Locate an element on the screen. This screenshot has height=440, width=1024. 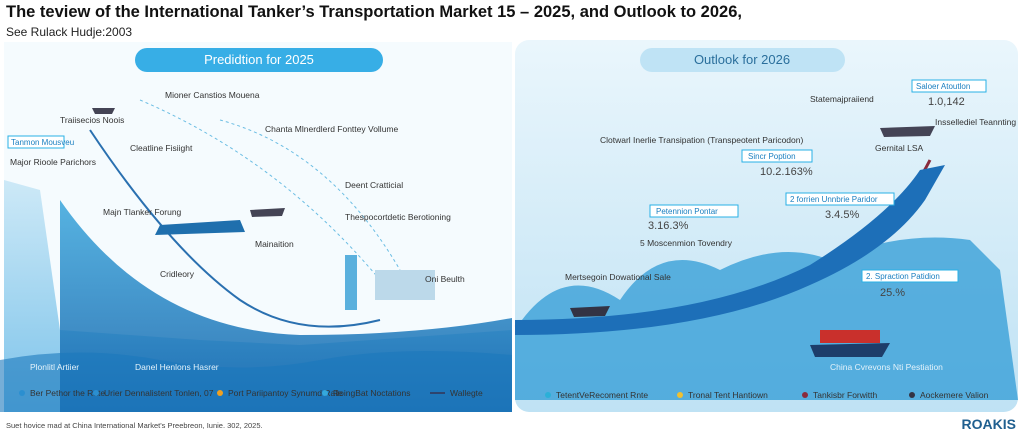
label: Chanta Mlnerdlerd Fonttey Vollume is located at coordinates (332, 129).